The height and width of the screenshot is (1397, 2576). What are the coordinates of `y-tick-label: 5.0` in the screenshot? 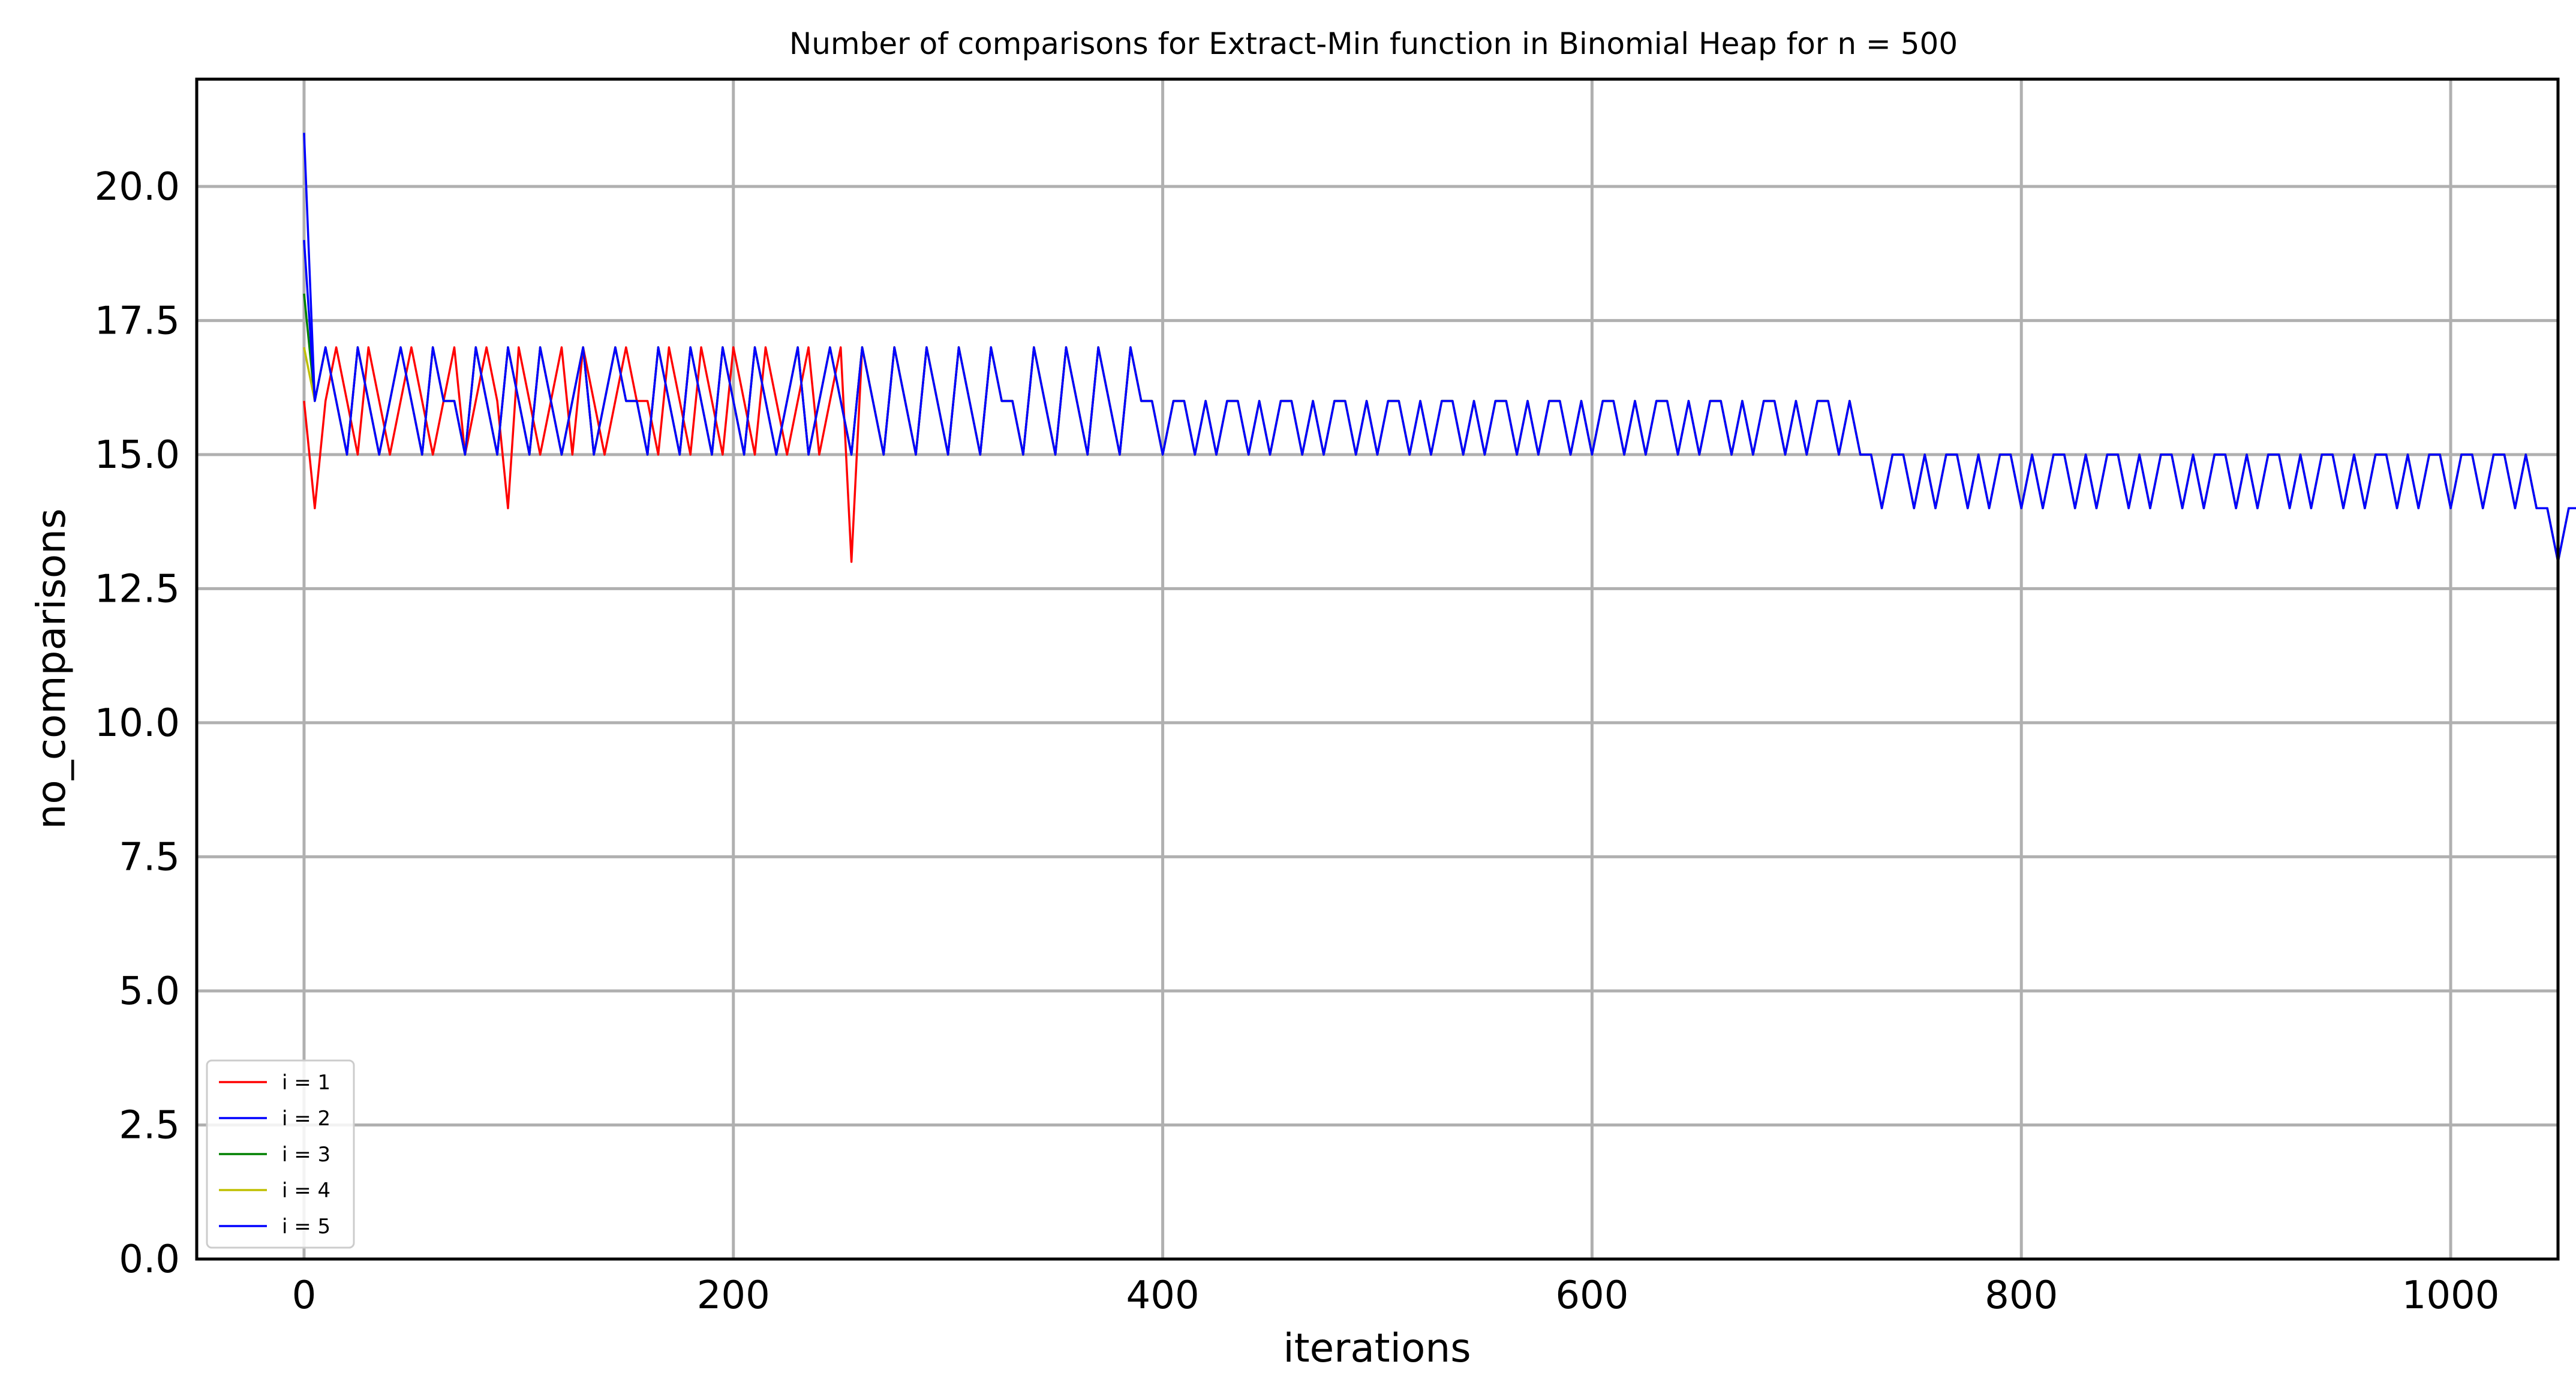 It's located at (149, 991).